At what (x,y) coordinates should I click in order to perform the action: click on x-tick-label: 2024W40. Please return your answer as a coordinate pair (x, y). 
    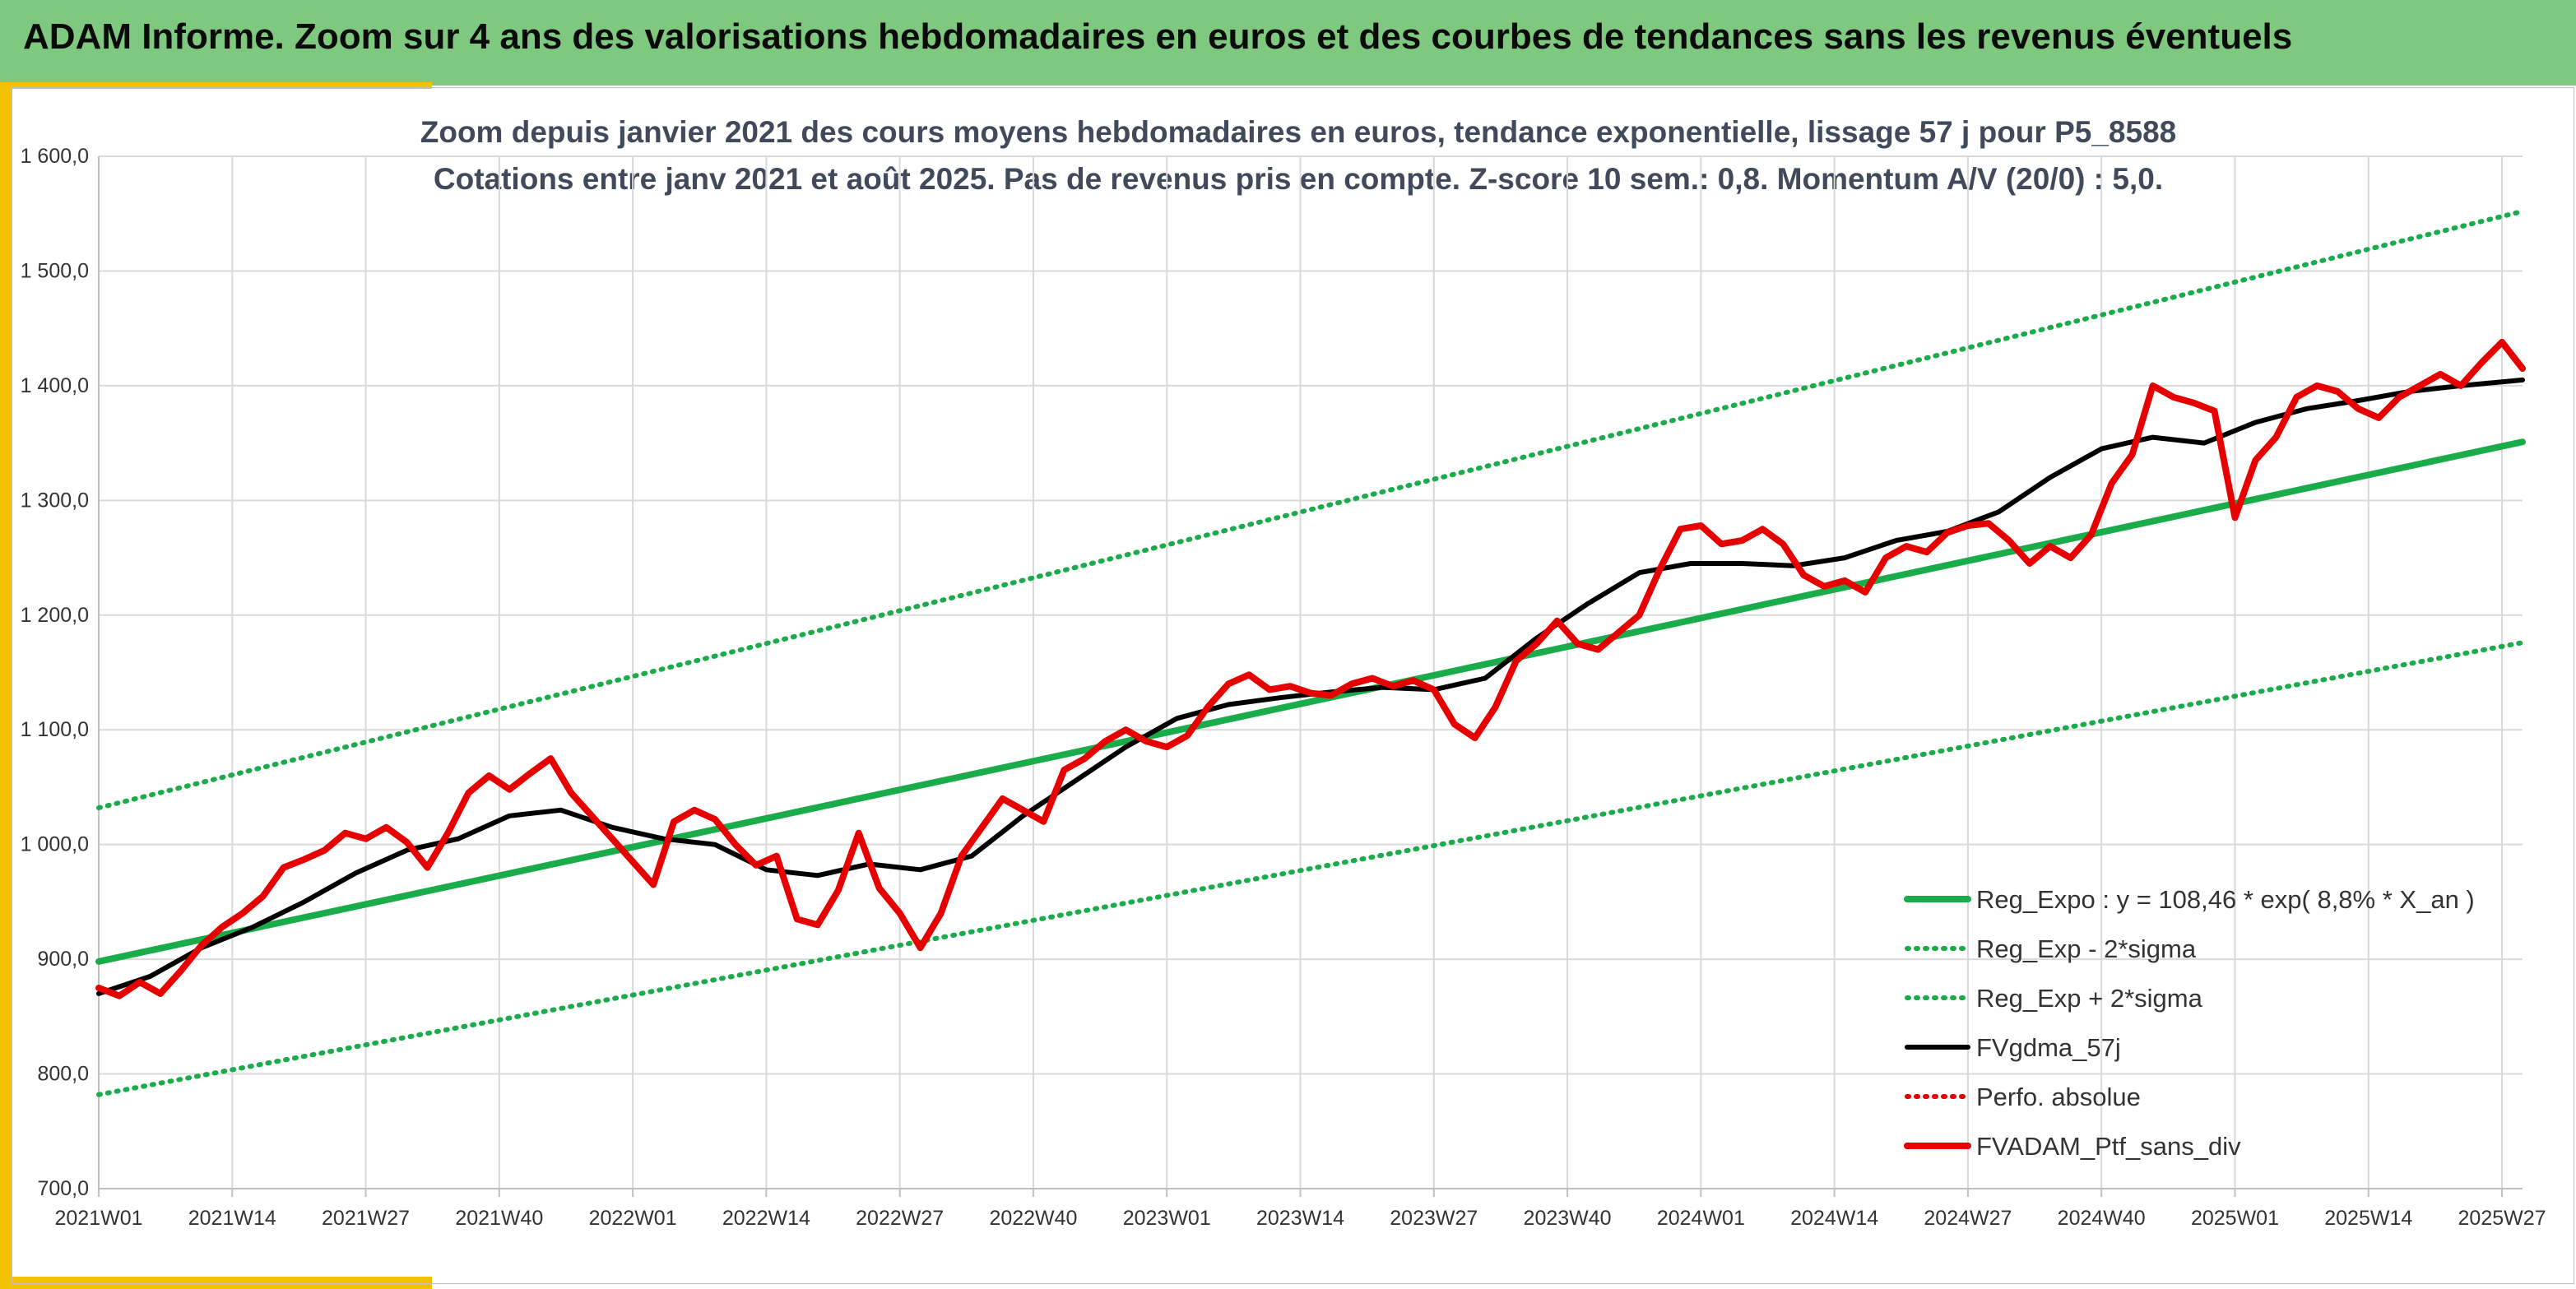
    Looking at the image, I should click on (2102, 1218).